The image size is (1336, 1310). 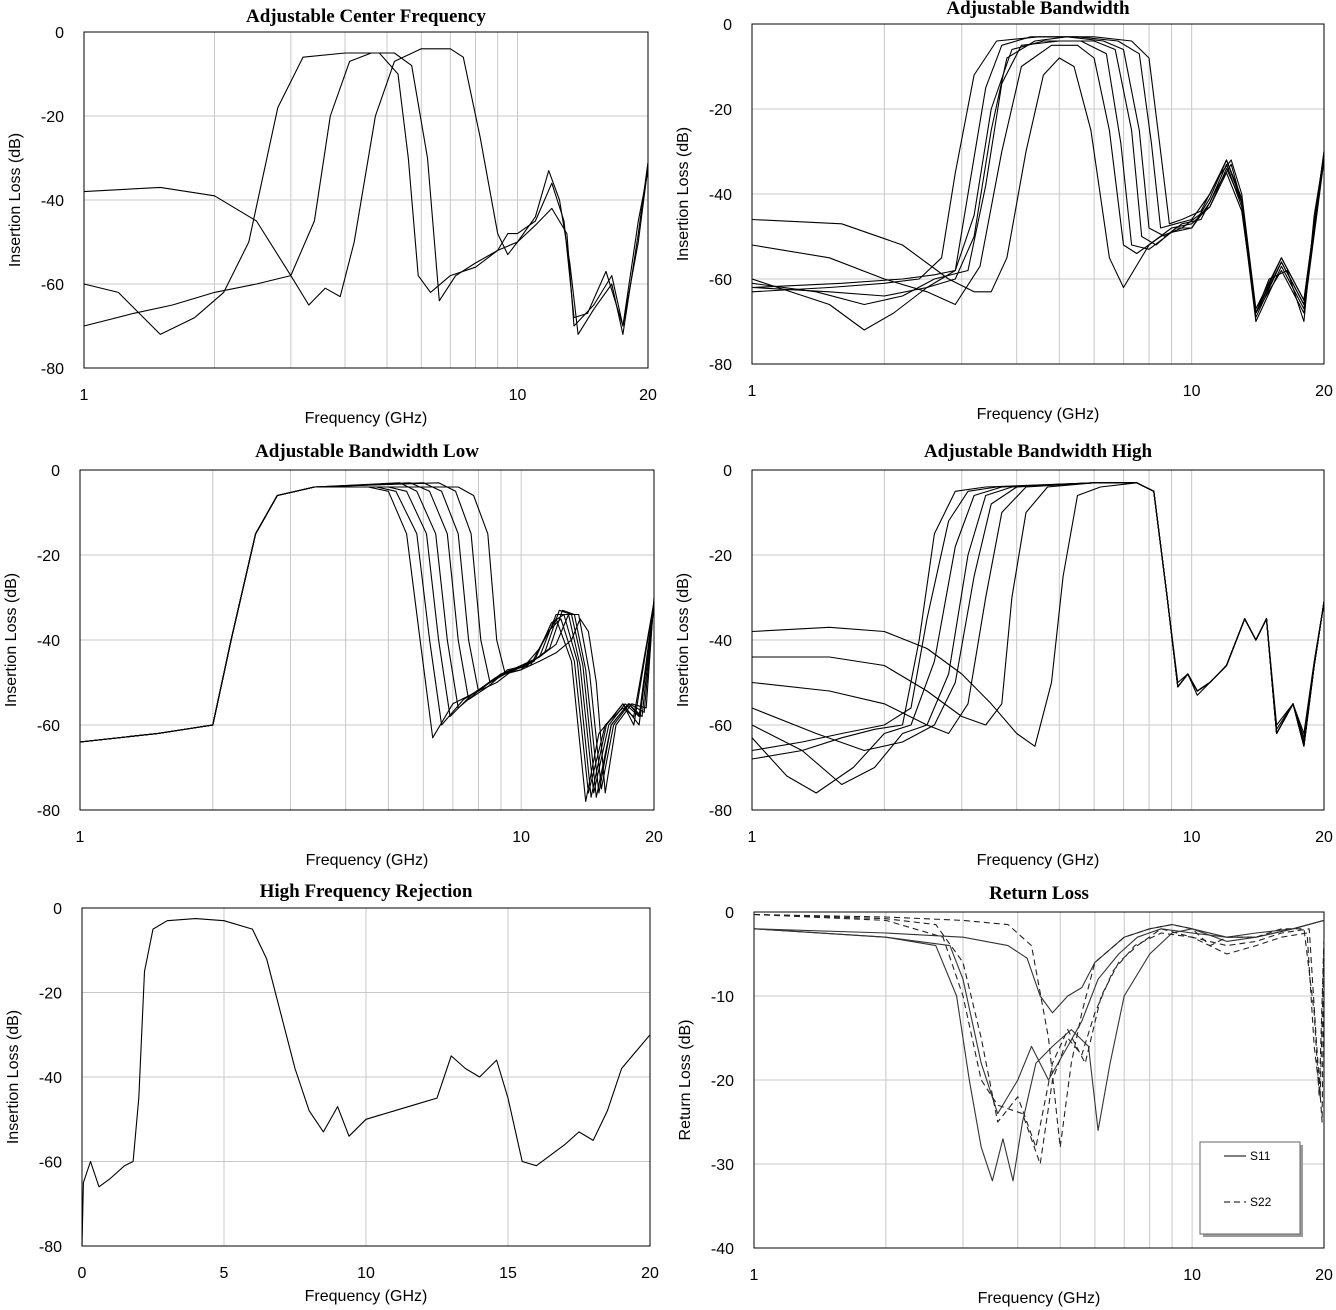 What do you see at coordinates (367, 451) in the screenshot?
I see `chart-title: Adjustable Bandwidth Low` at bounding box center [367, 451].